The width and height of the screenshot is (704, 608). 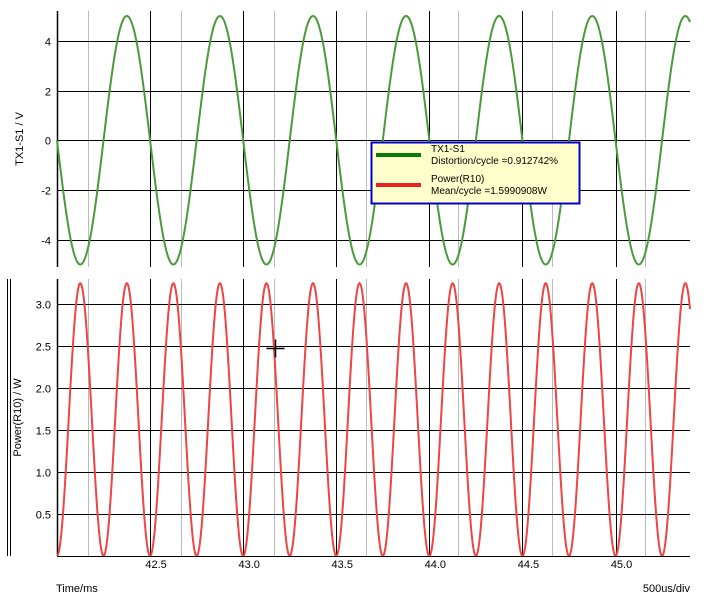 I want to click on legend-box, so click(x=475, y=173).